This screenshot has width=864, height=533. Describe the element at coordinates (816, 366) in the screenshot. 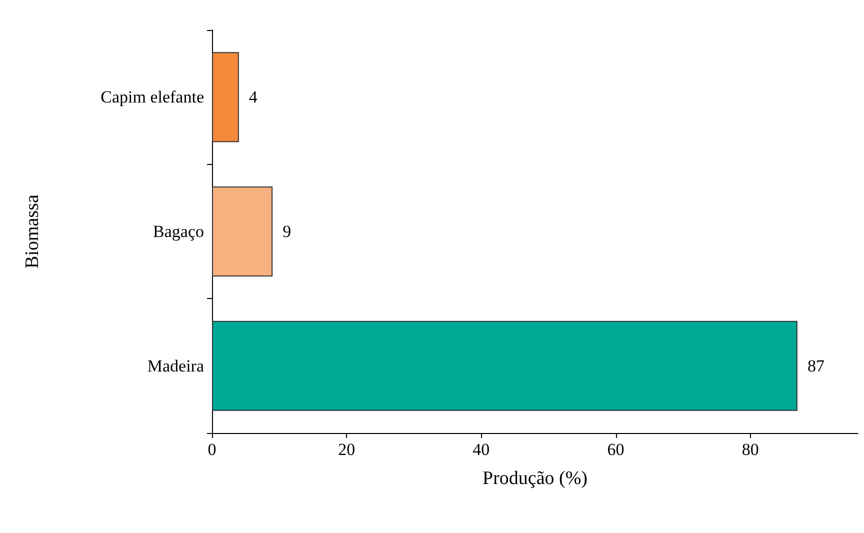

I see `data-label: 87` at that location.